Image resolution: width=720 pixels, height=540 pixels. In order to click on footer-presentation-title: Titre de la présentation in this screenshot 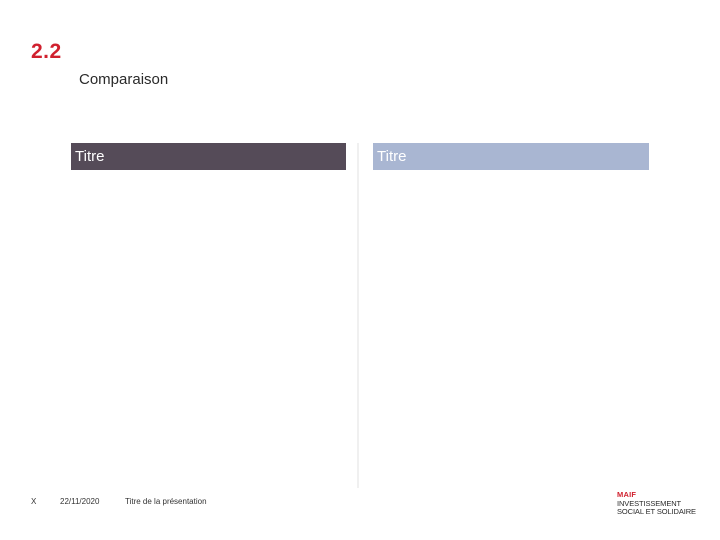, I will do `click(166, 501)`.